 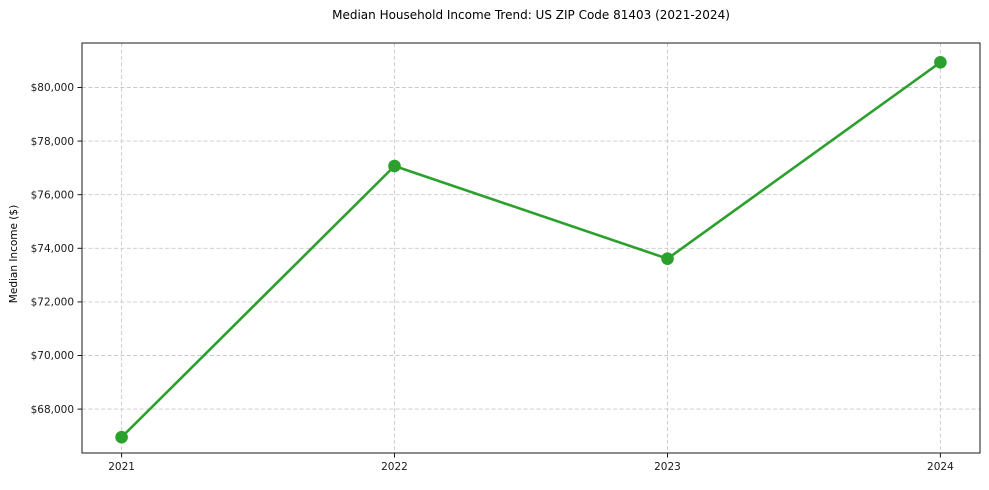 What do you see at coordinates (940, 467) in the screenshot?
I see `x-tick-label: 2024` at bounding box center [940, 467].